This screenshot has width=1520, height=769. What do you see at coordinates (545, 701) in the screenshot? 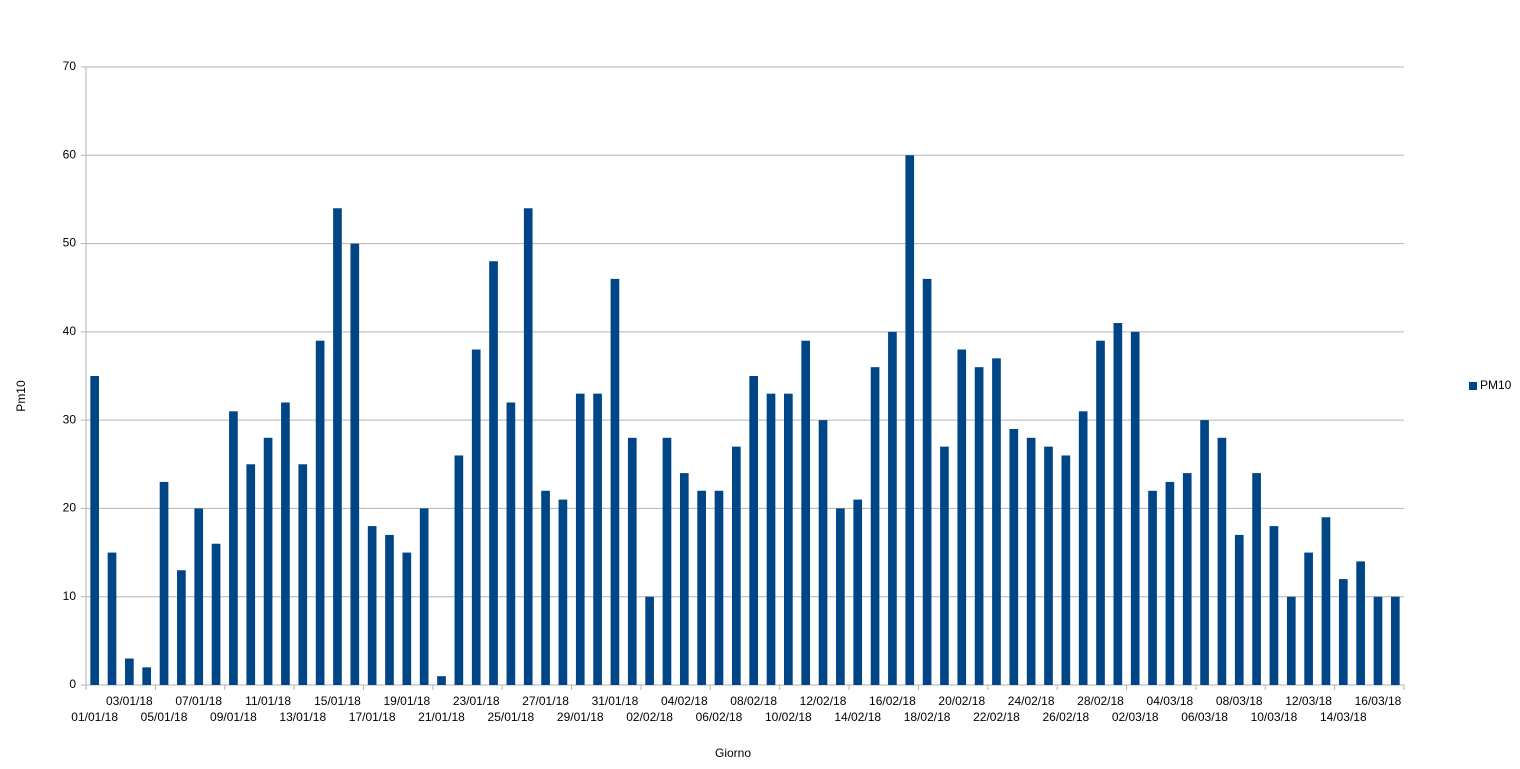
I see `x-tick-label: 27/01/18` at bounding box center [545, 701].